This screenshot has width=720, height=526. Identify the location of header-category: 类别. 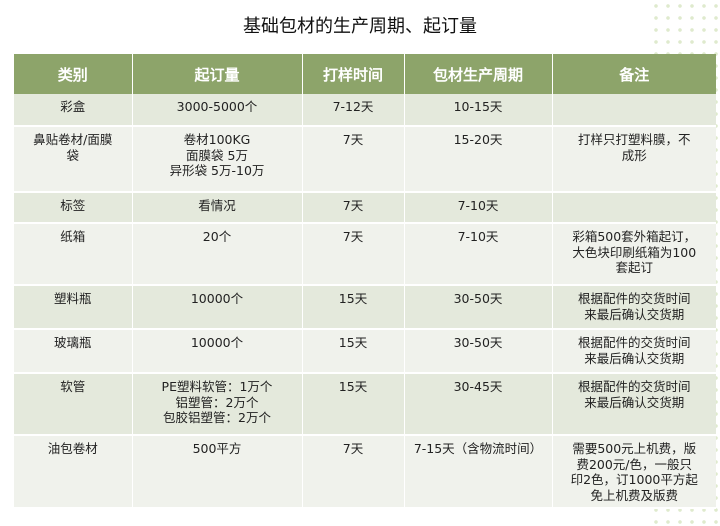
(73, 74).